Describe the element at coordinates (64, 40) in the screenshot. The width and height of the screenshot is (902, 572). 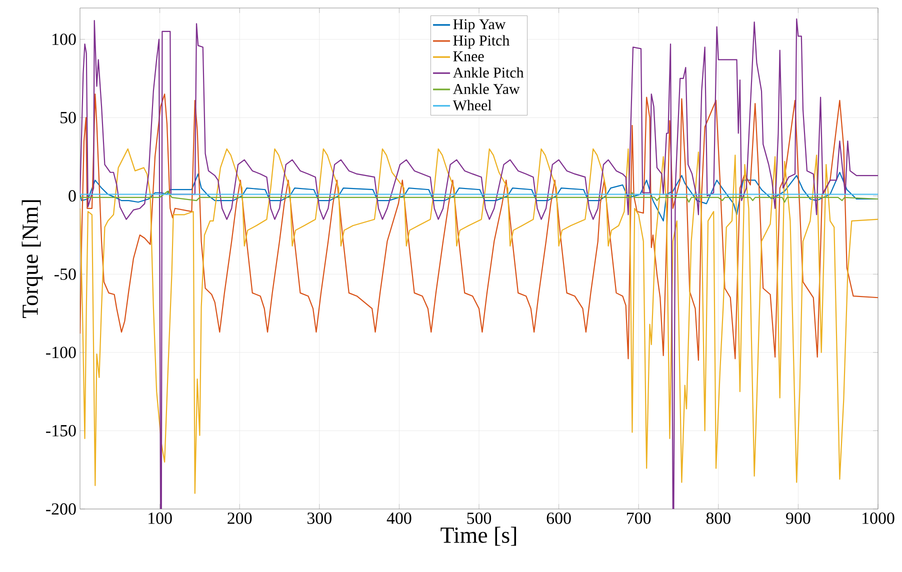
I see `y-tick-label: 100` at that location.